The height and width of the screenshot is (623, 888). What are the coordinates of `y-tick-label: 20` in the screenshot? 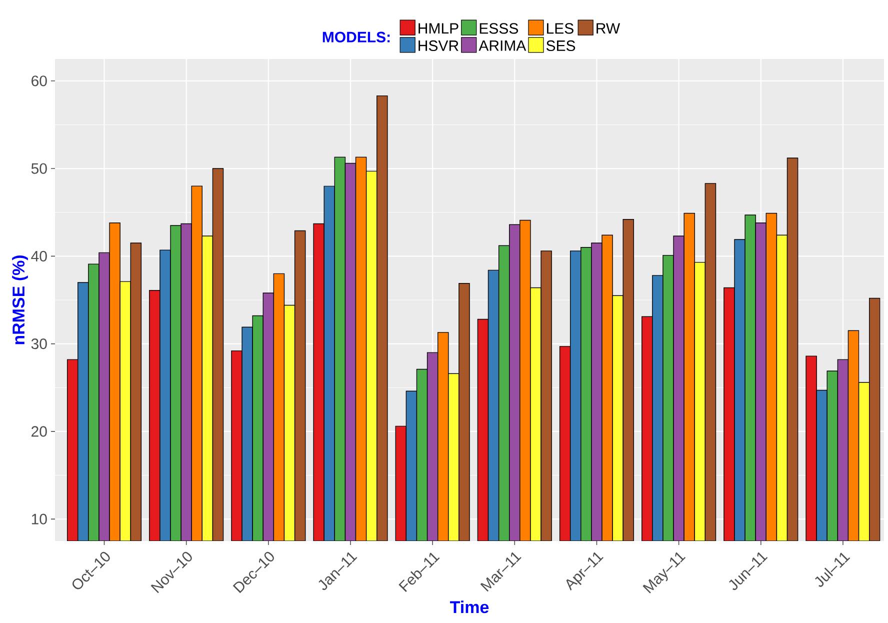 It's located at (39, 431).